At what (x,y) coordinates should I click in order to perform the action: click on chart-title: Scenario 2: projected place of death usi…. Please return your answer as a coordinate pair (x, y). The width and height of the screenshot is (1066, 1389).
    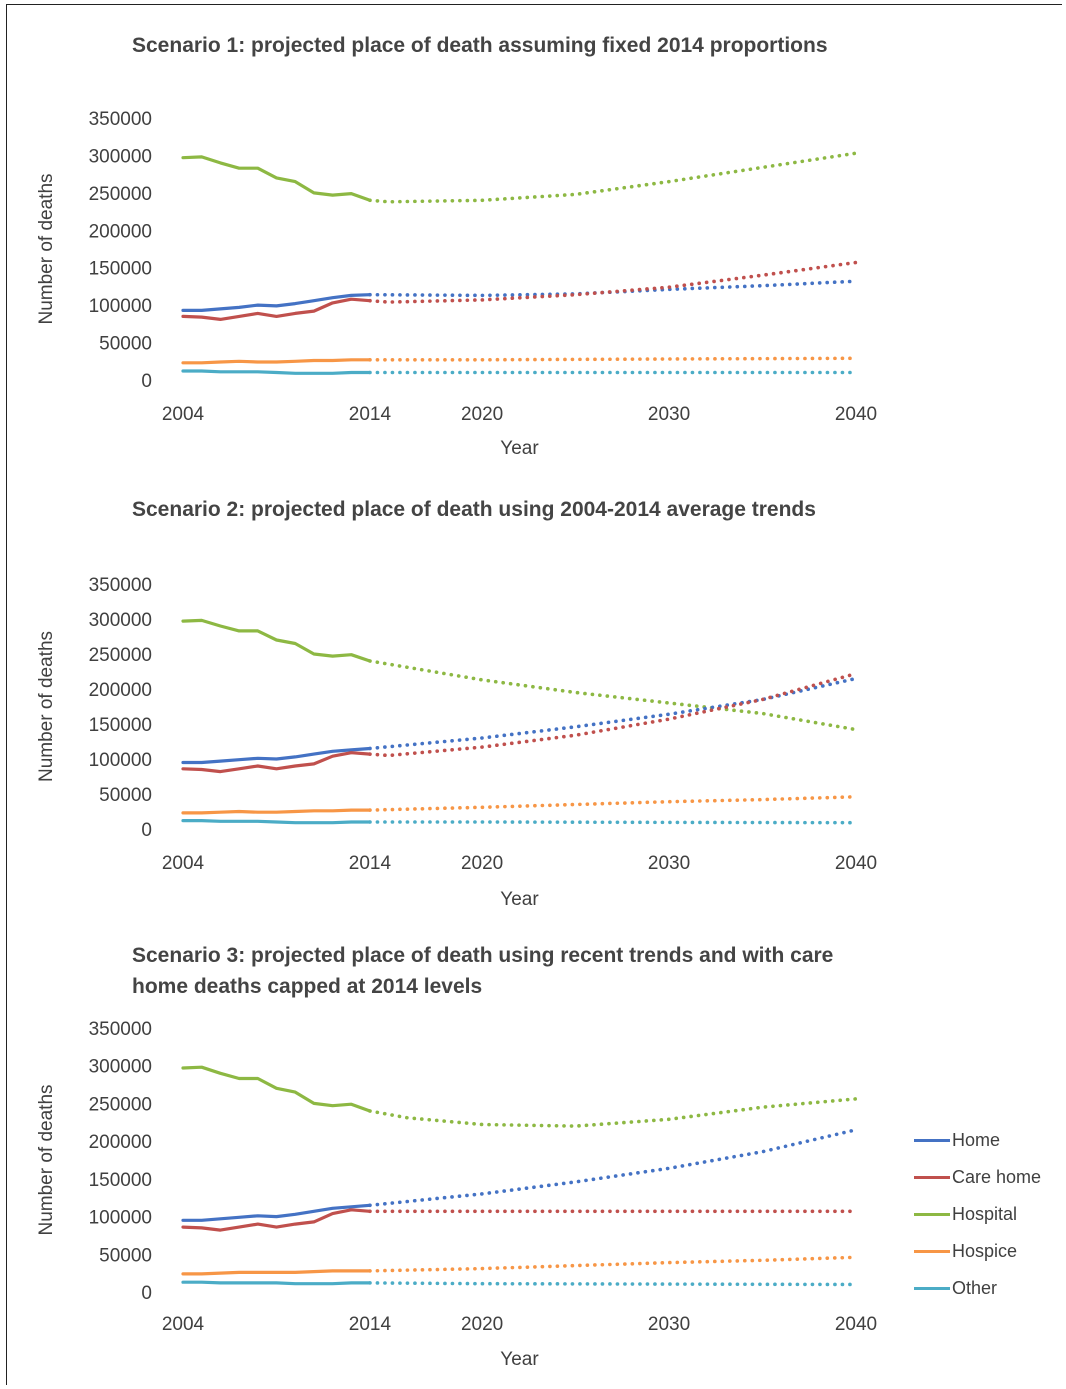
    Looking at the image, I should click on (474, 509).